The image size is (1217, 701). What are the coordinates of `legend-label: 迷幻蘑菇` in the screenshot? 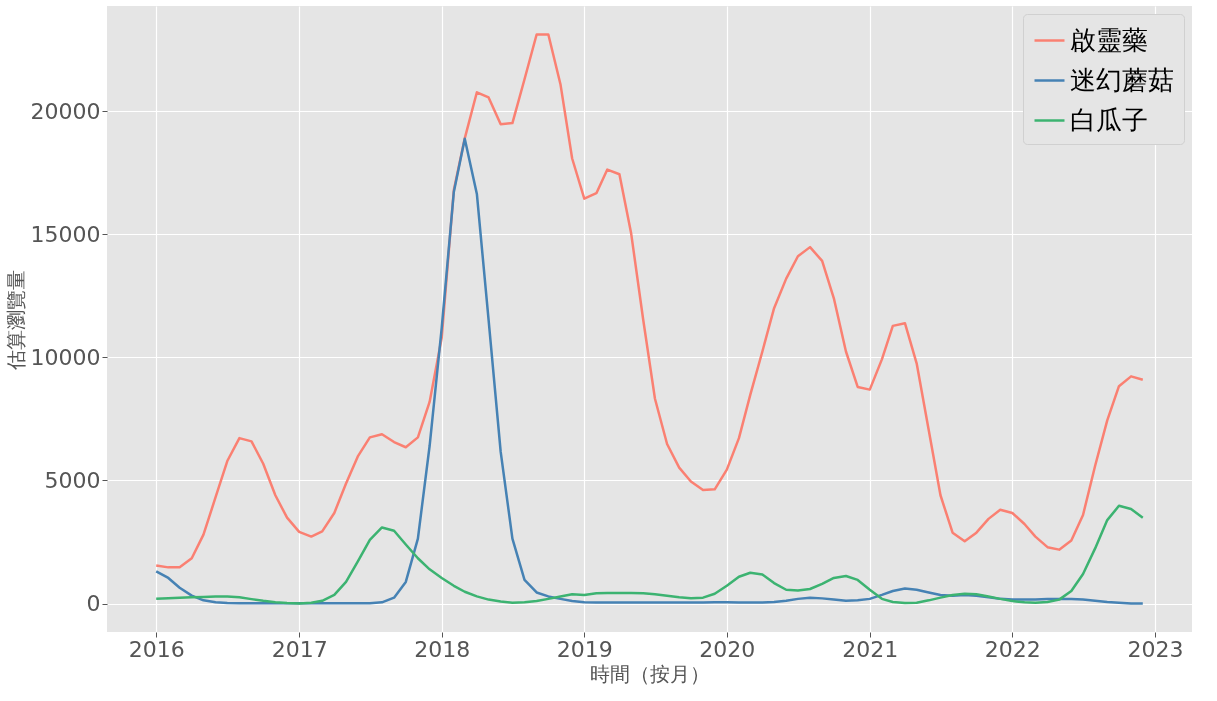 It's located at (1122, 79).